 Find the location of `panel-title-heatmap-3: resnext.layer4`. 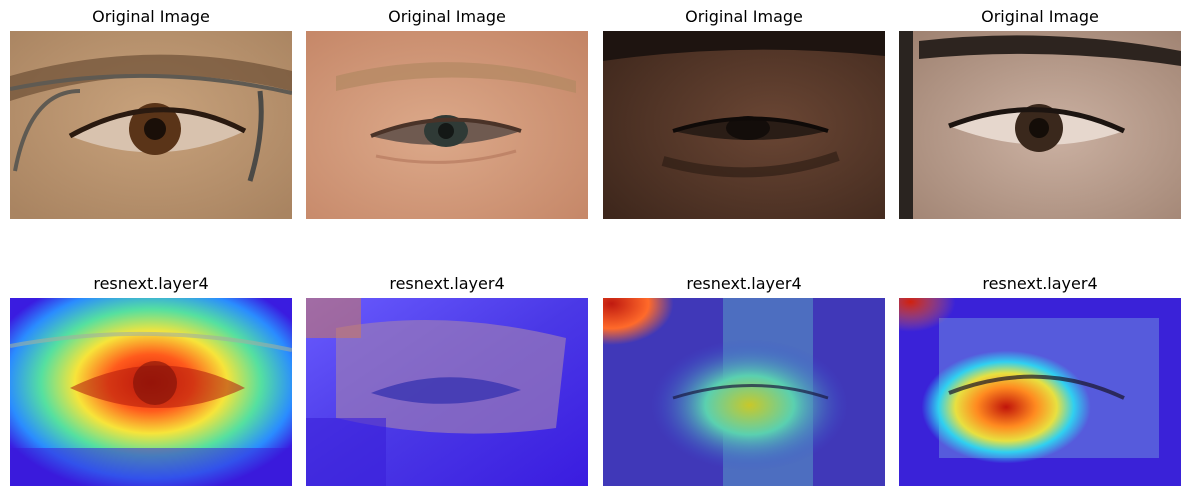

panel-title-heatmap-3: resnext.layer4 is located at coordinates (744, 283).